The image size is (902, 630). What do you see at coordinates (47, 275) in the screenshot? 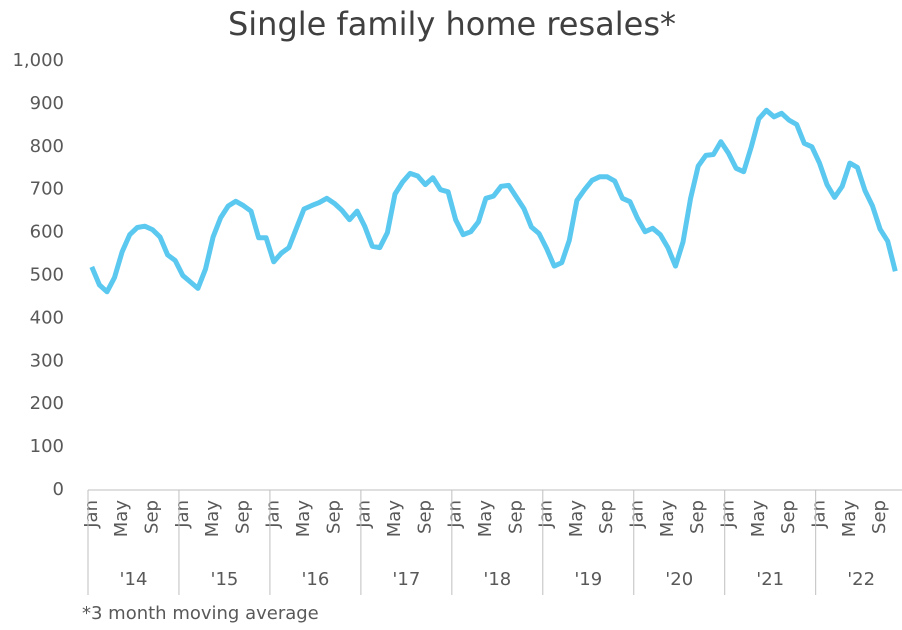
I see `y-tick-label: 500` at bounding box center [47, 275].